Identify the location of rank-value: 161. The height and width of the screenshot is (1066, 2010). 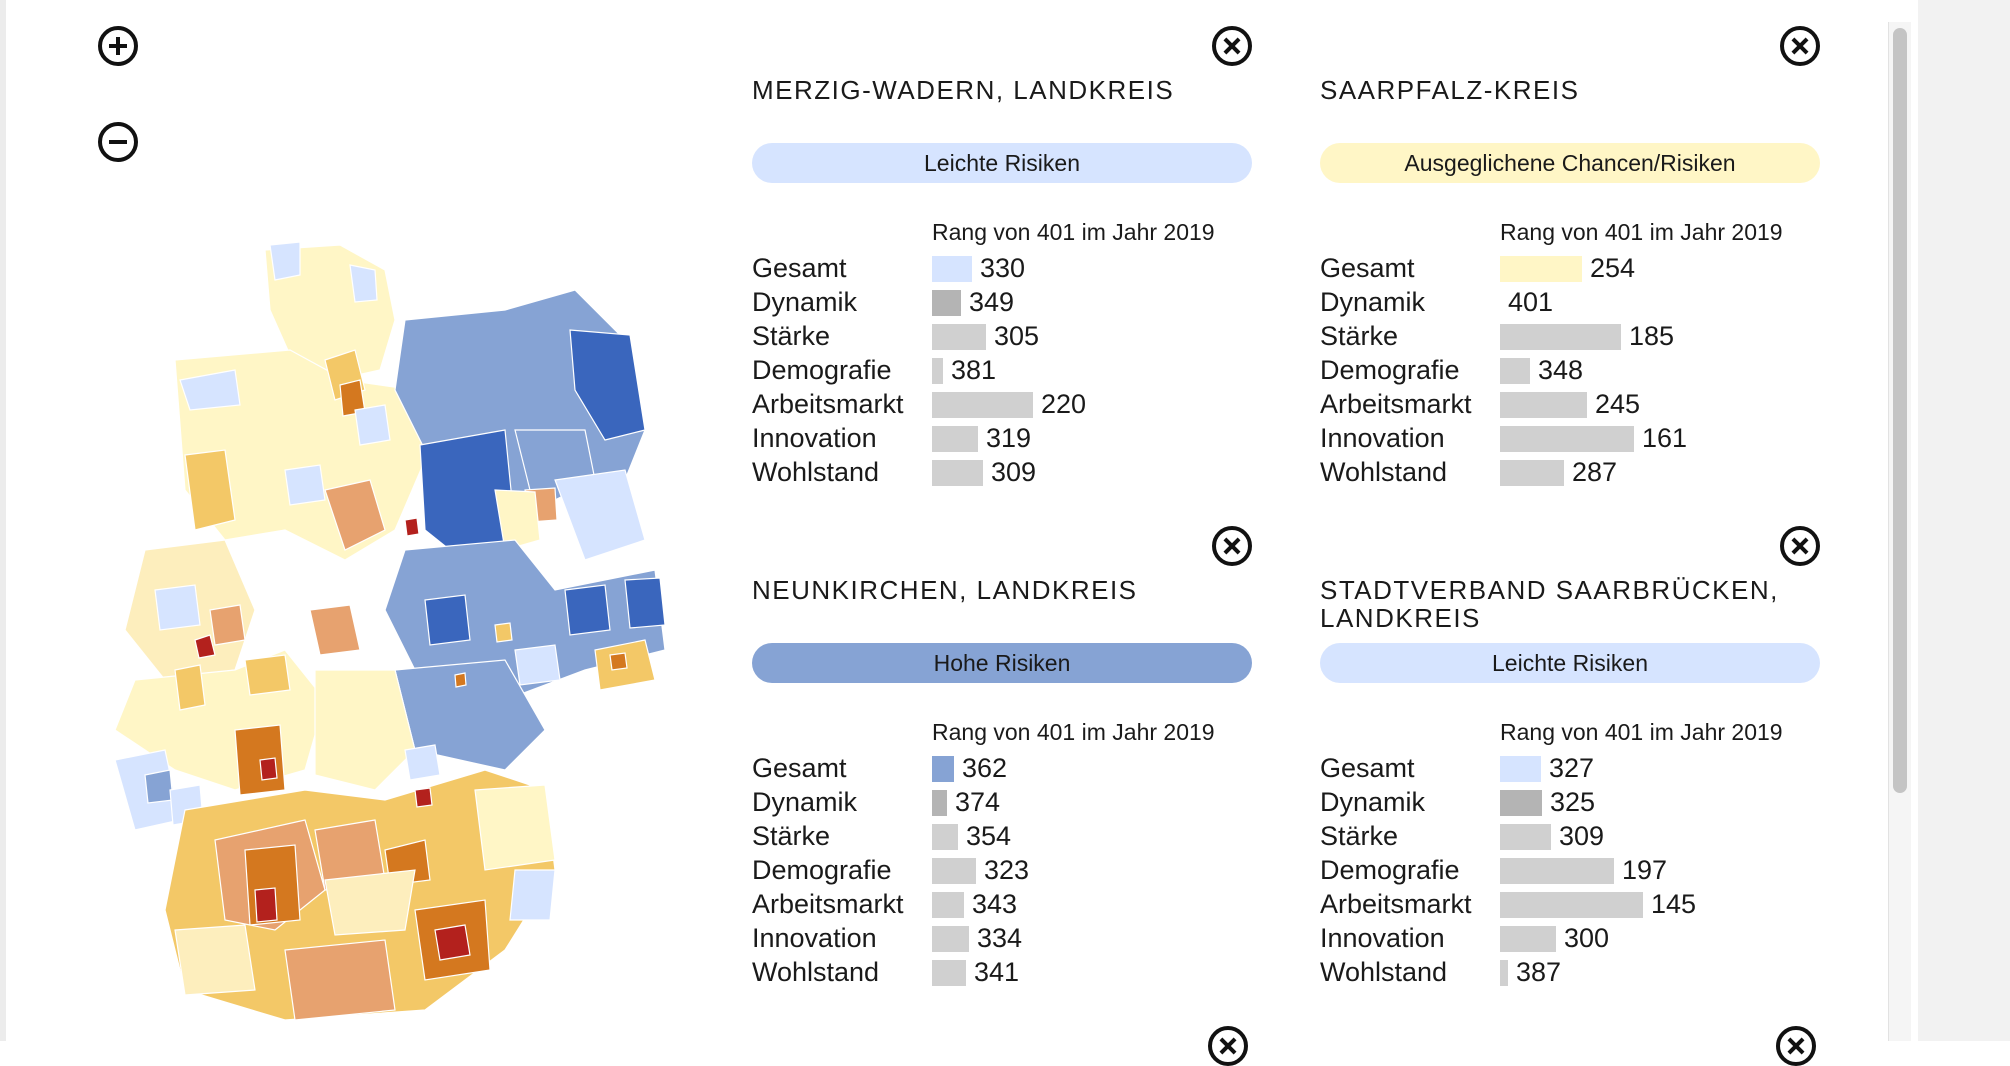
(1665, 438).